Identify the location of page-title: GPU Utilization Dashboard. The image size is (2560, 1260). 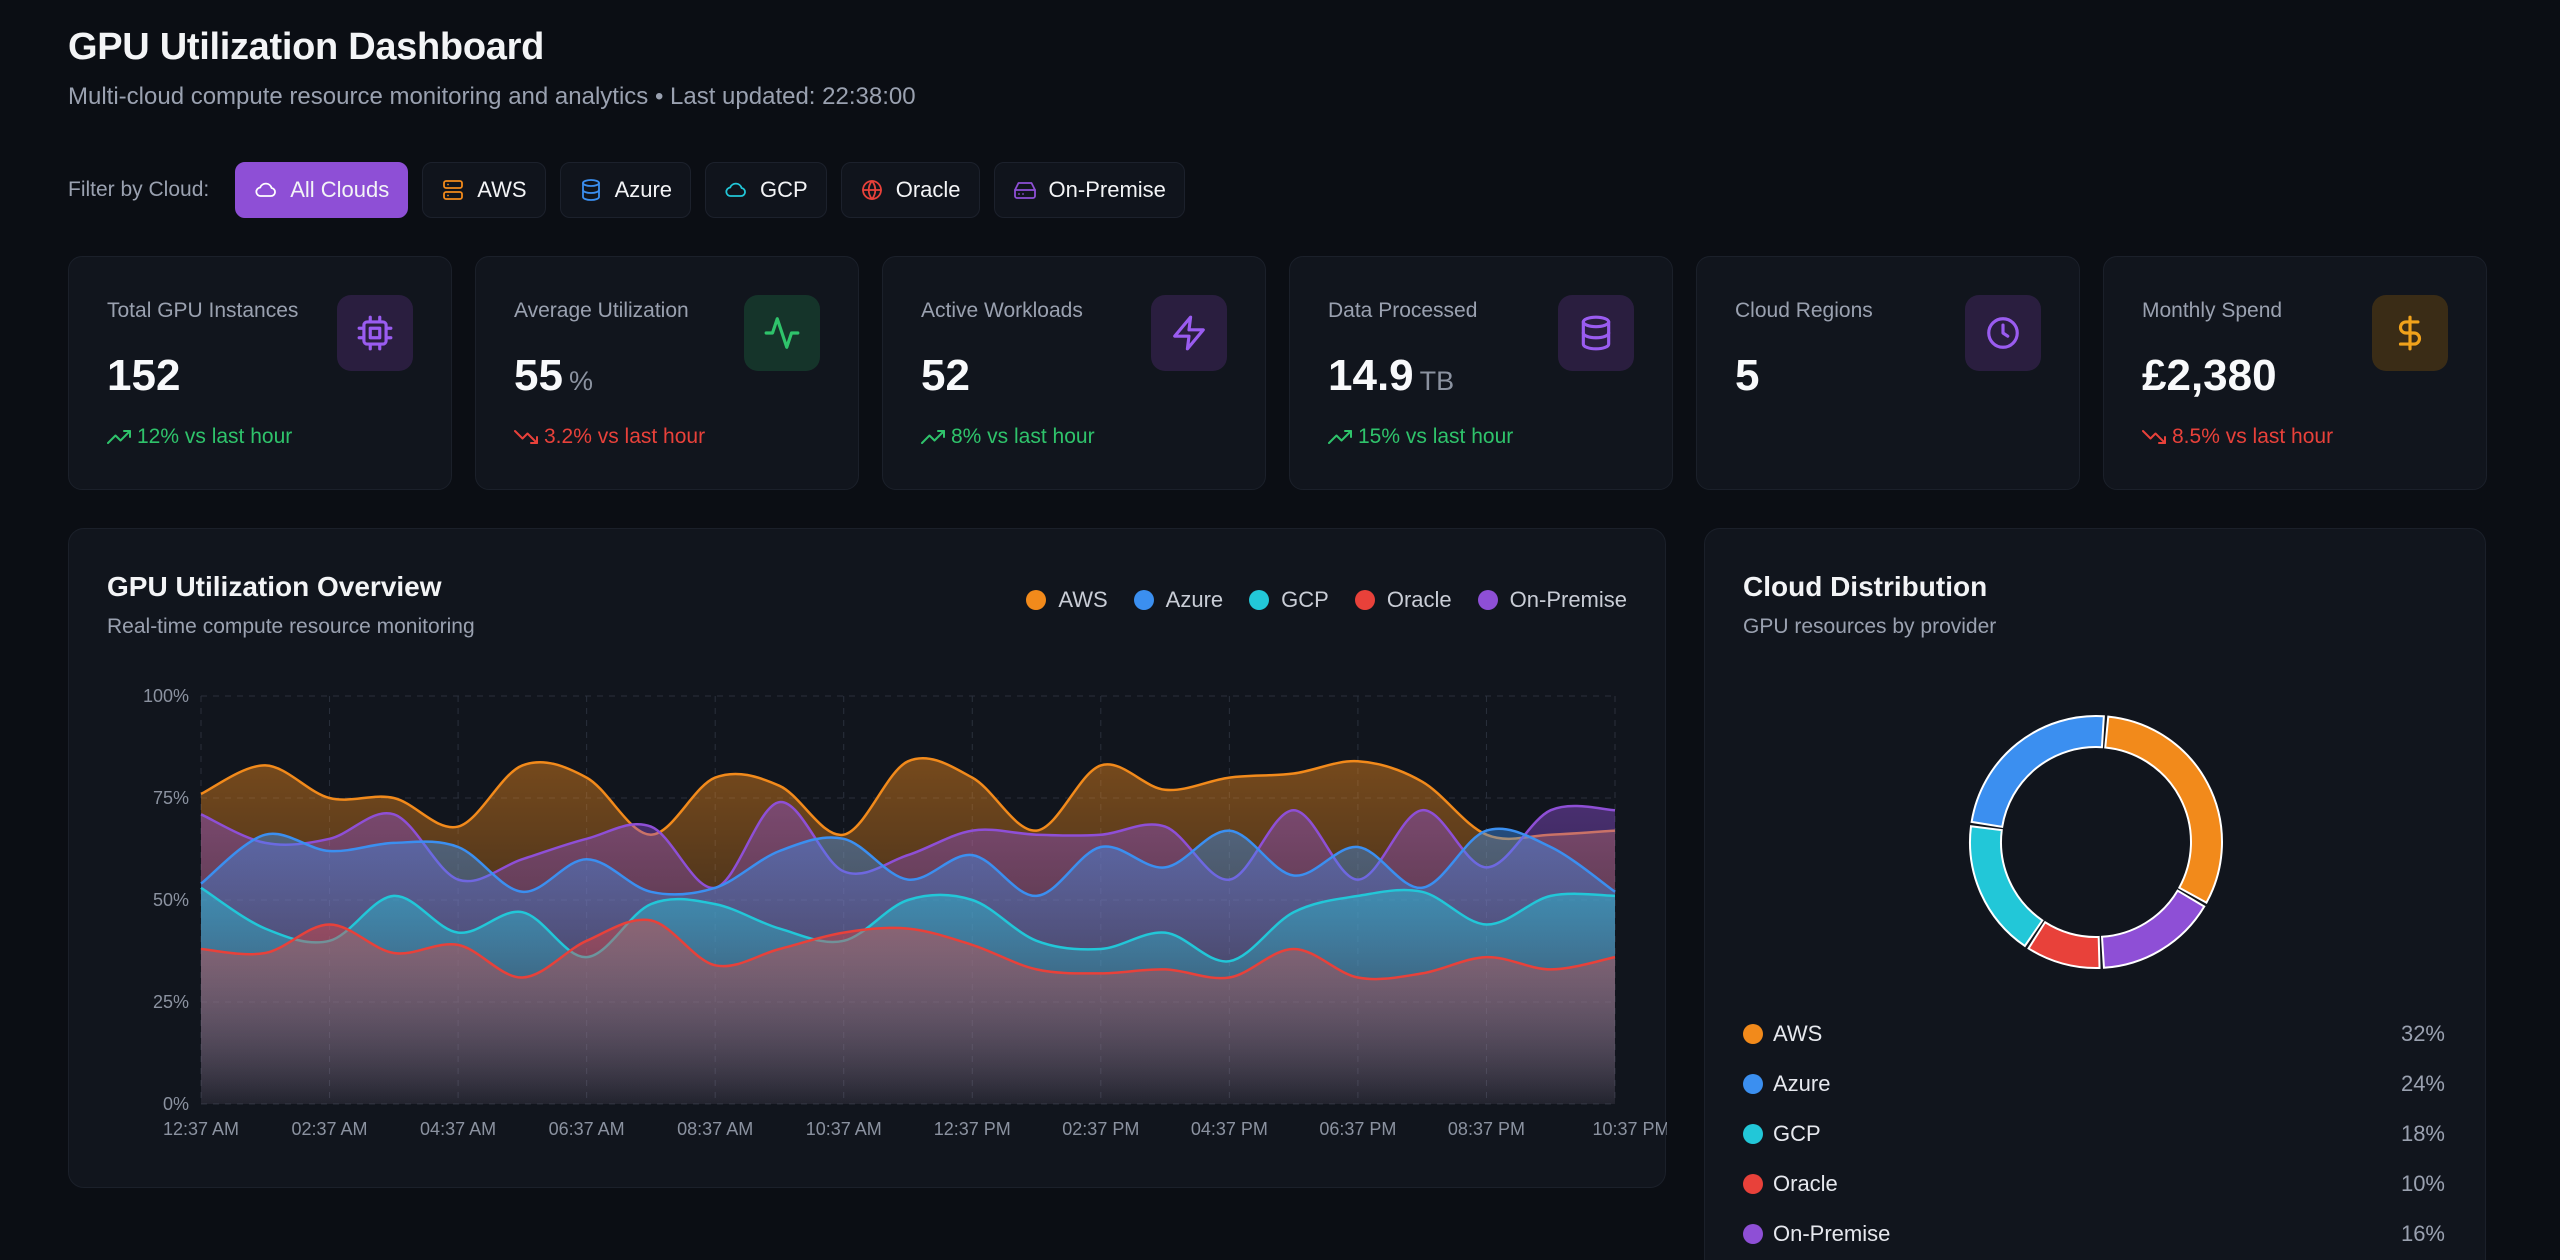
(306, 47).